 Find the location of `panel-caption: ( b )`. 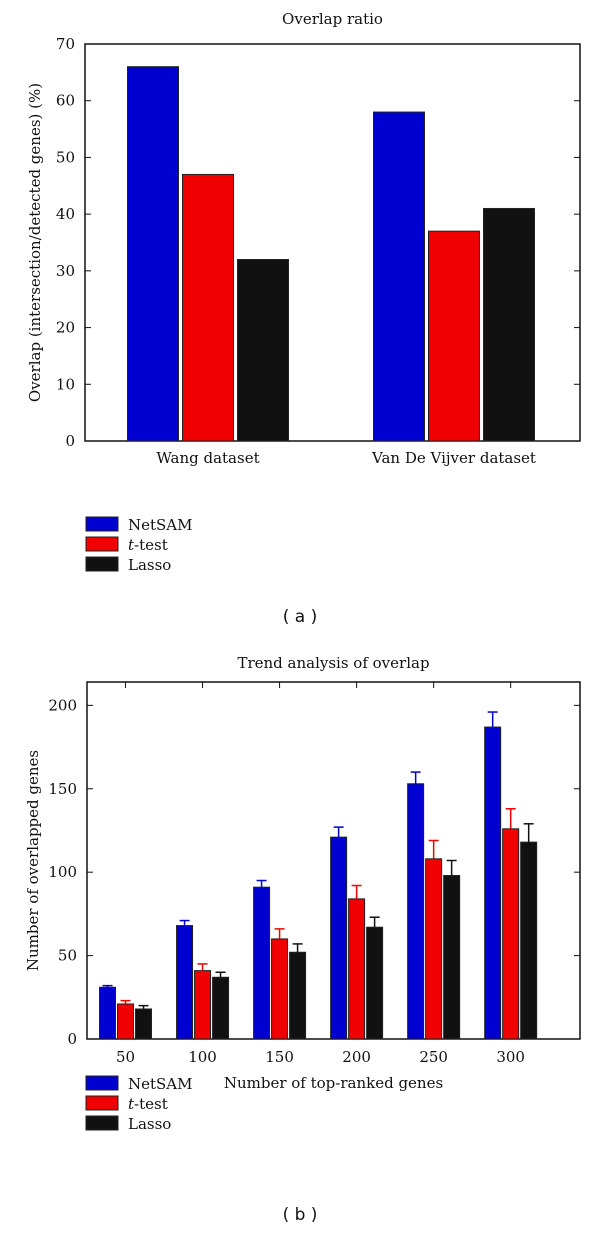

panel-caption: ( b ) is located at coordinates (300, 1215).